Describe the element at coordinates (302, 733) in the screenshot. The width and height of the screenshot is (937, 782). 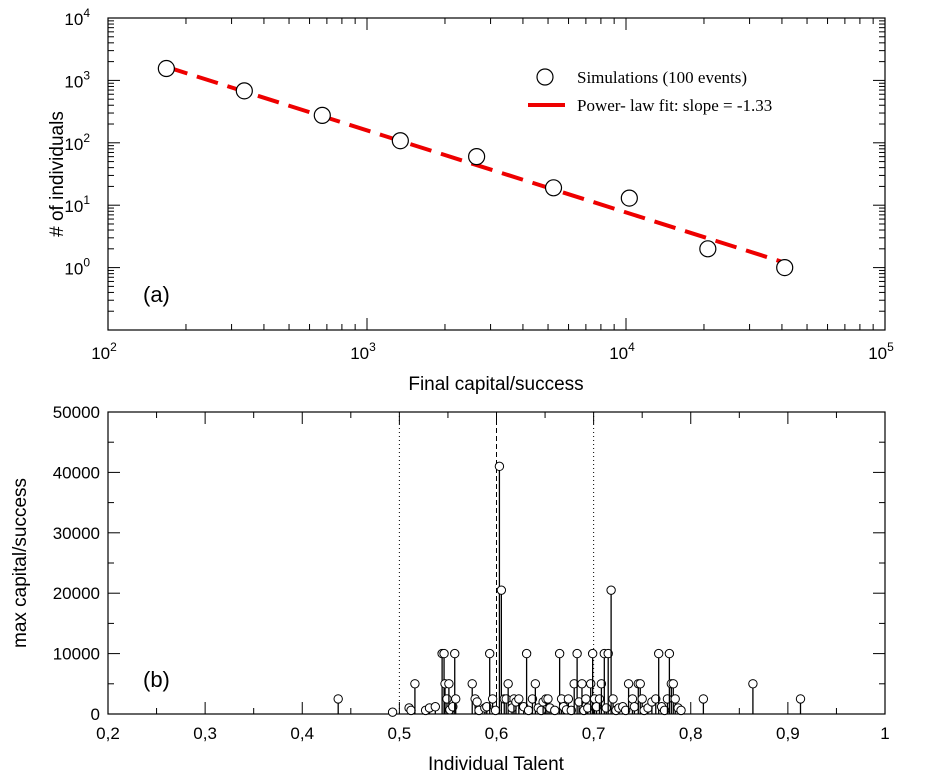
I see `x-tick-label: 0,4` at that location.